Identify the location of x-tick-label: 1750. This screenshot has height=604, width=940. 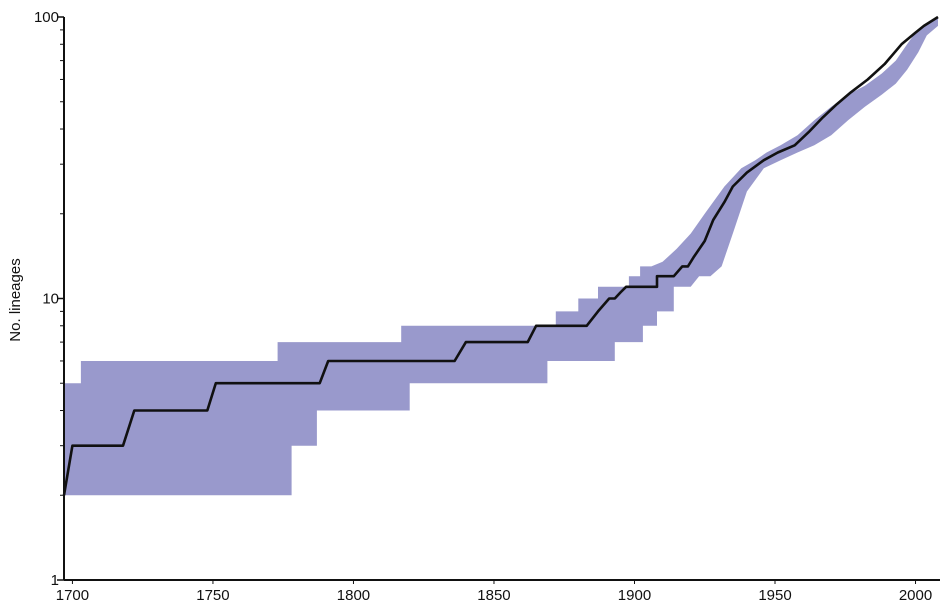
(212, 595).